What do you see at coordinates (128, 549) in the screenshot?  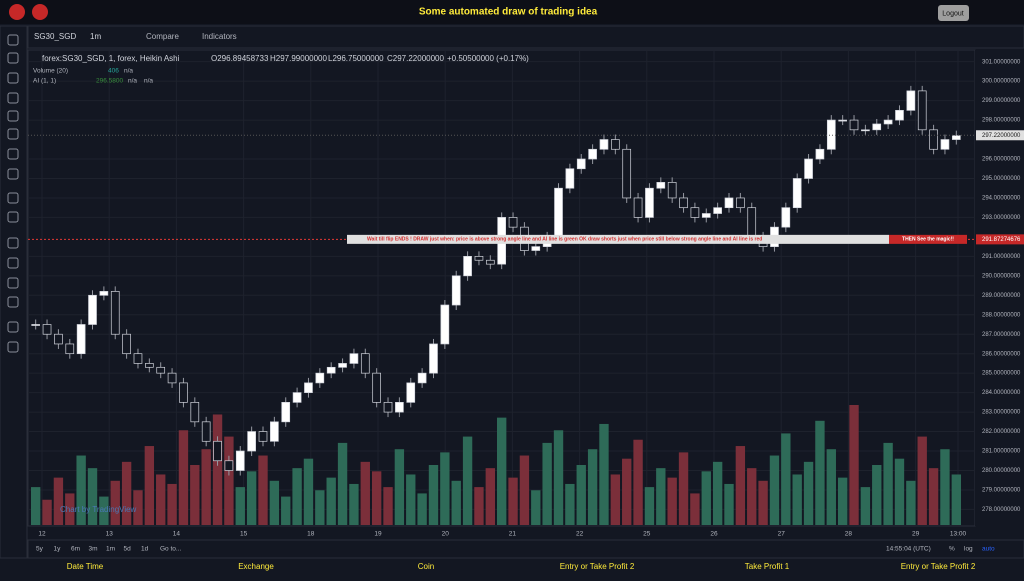 I see `range-button: 5d` at bounding box center [128, 549].